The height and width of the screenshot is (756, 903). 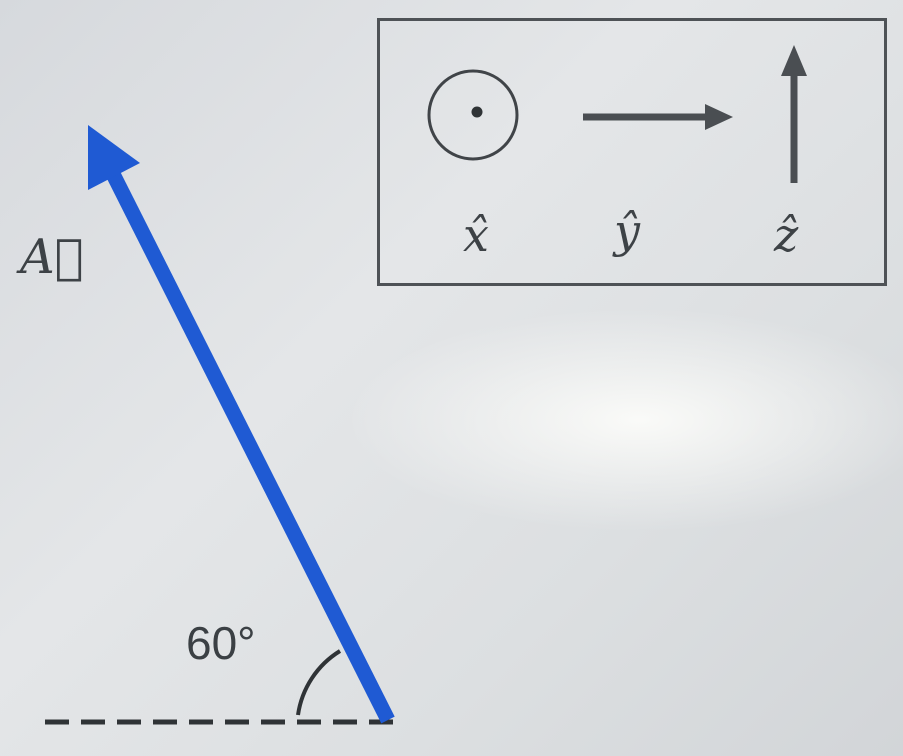 I want to click on dot-center, so click(x=477, y=112).